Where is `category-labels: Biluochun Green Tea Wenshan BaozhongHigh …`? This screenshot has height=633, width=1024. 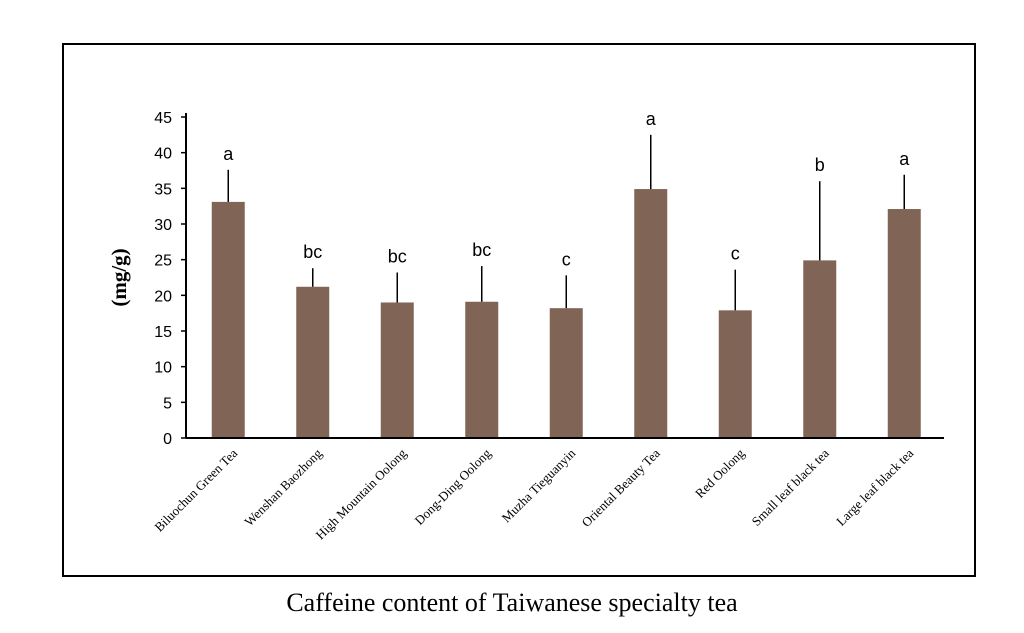 category-labels: Biluochun Green Tea Wenshan BaozhongHigh … is located at coordinates (533, 493).